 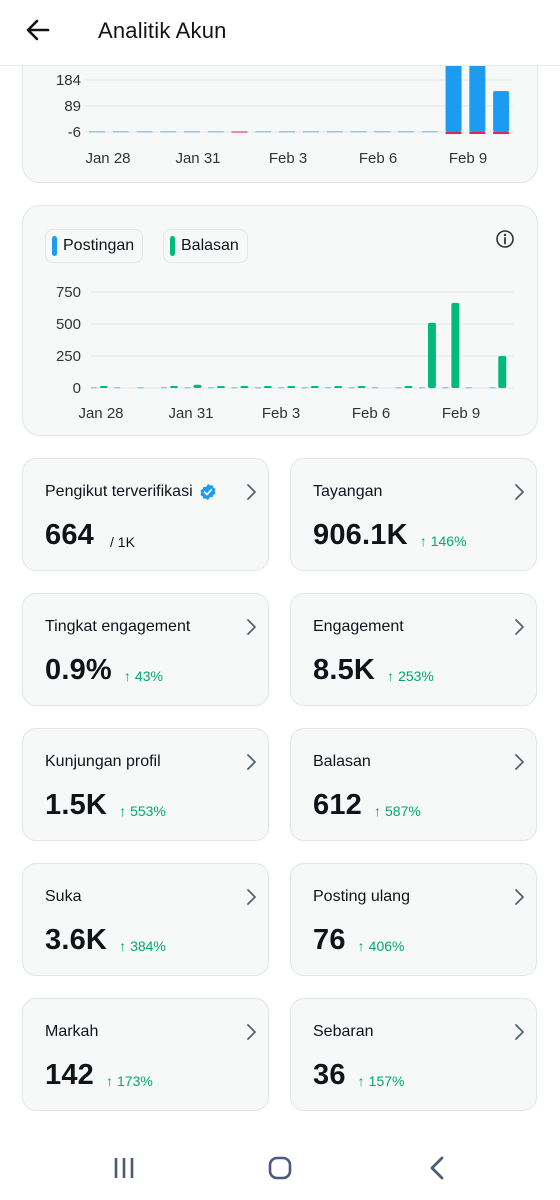 I want to click on back-chevron-icon, so click(x=438, y=1168).